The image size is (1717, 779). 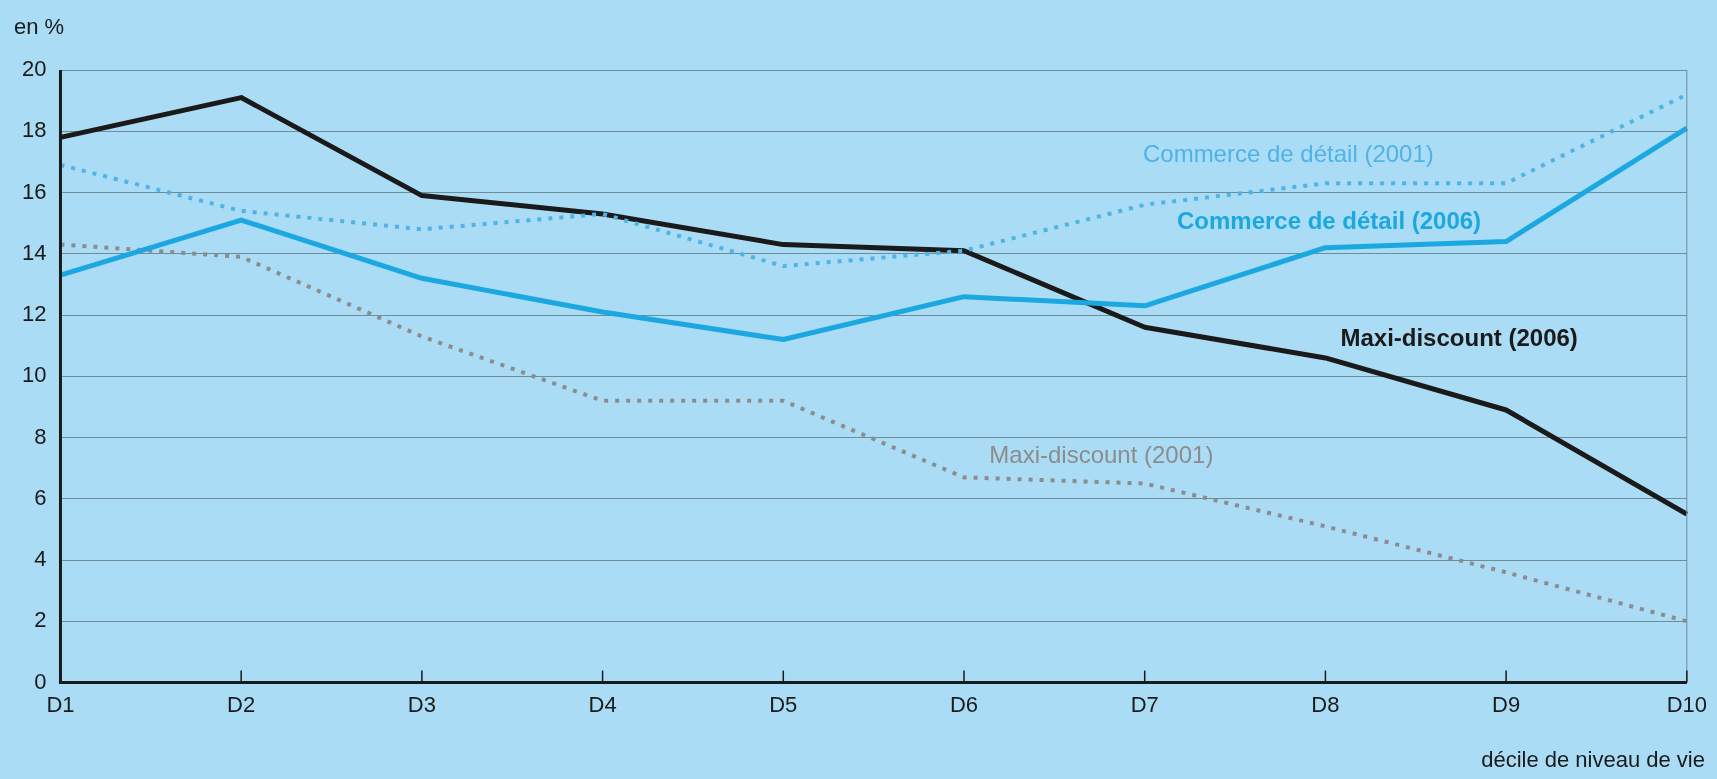 I want to click on y-tick-label: 4, so click(x=40, y=559).